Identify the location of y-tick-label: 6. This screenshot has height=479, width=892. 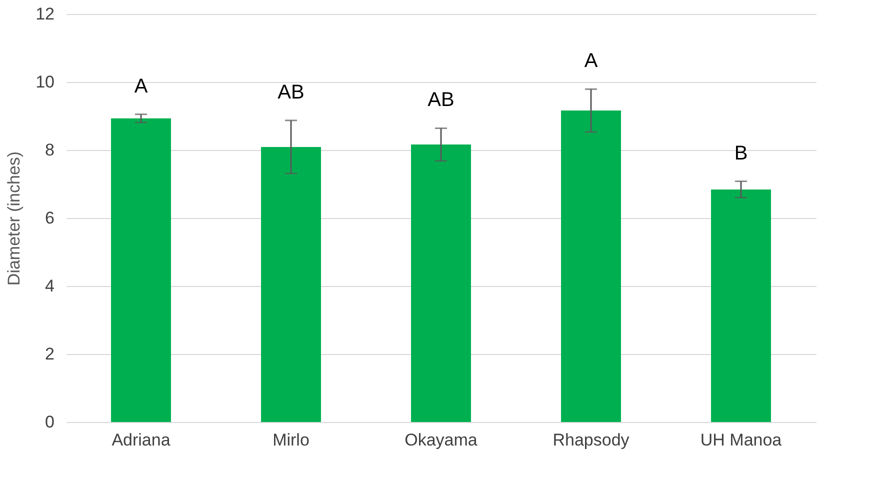
(49, 218).